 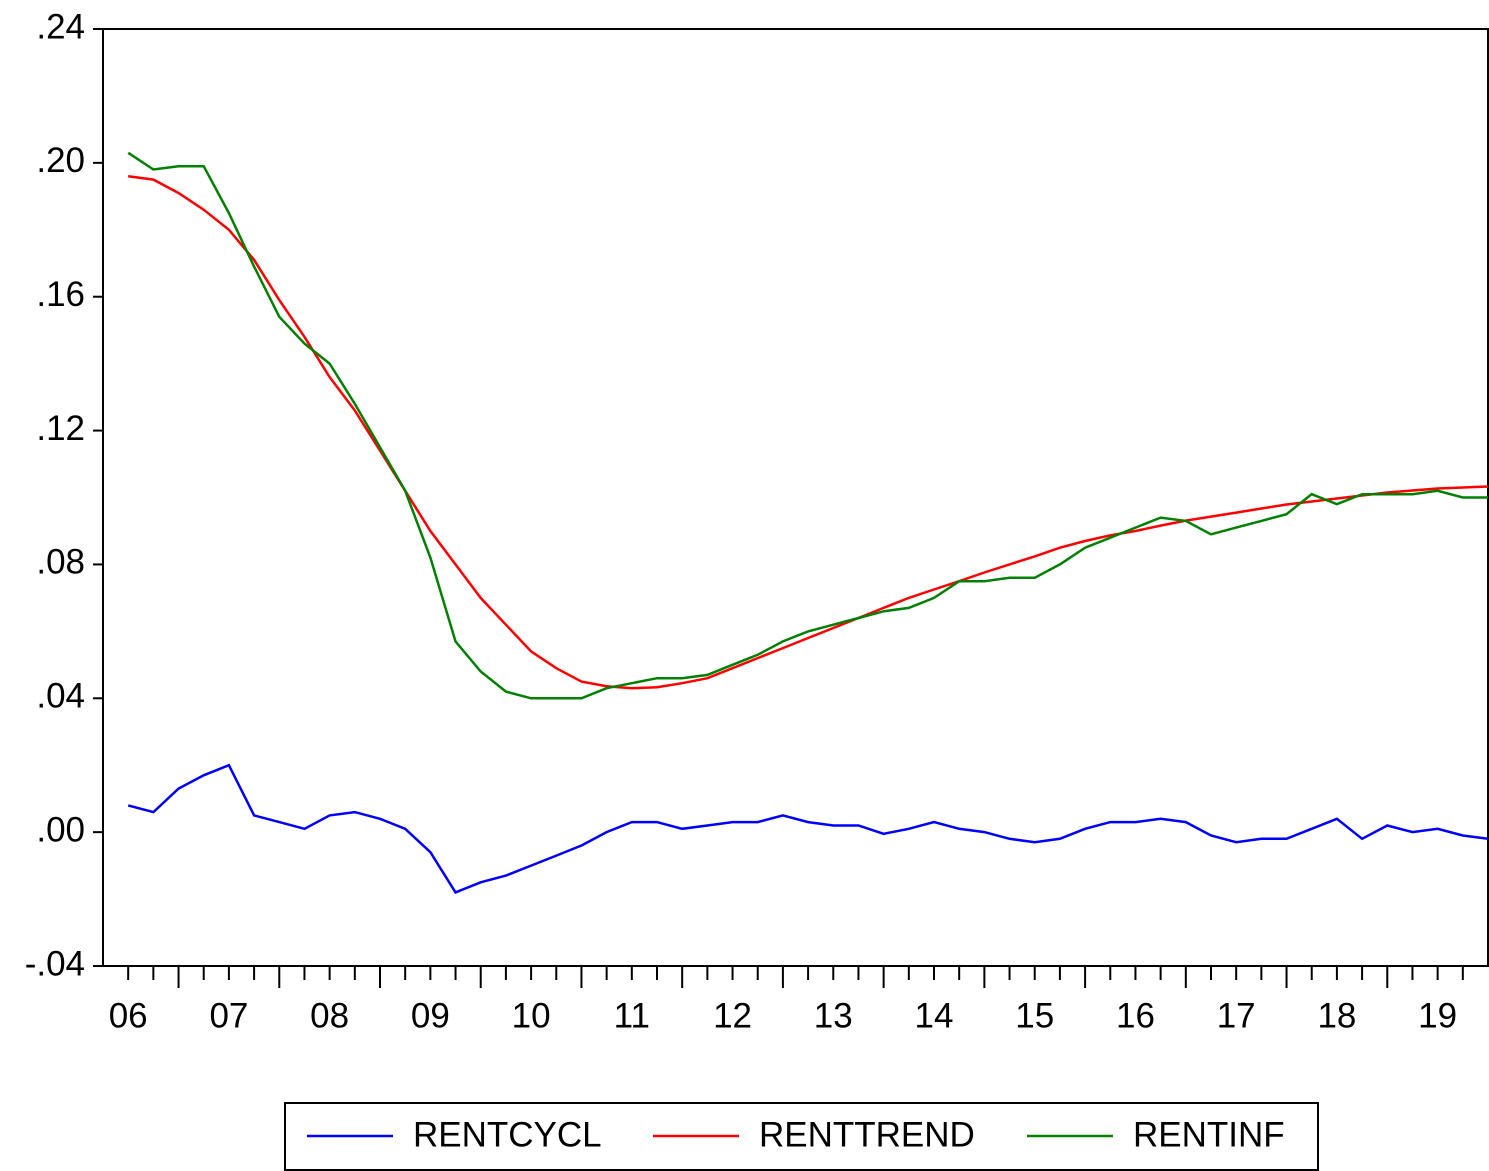 I want to click on x-tick-label: 13, so click(x=833, y=1015).